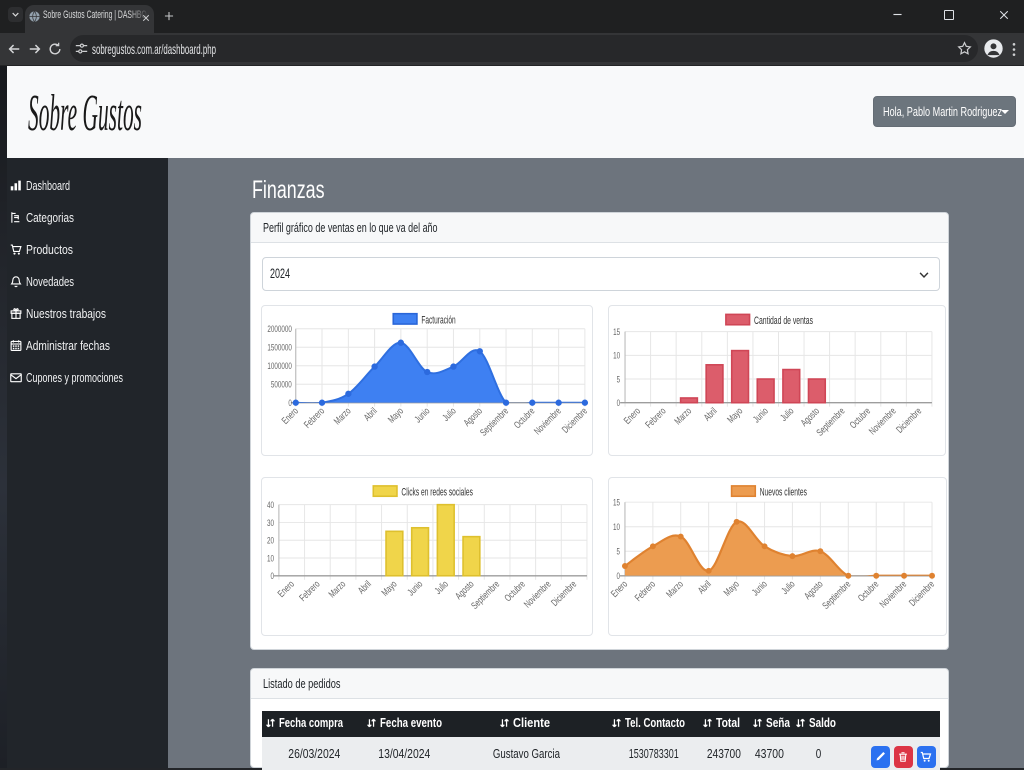 This screenshot has width=1024, height=770. What do you see at coordinates (85, 114) in the screenshot?
I see `svg-text: Sobre Gustos` at bounding box center [85, 114].